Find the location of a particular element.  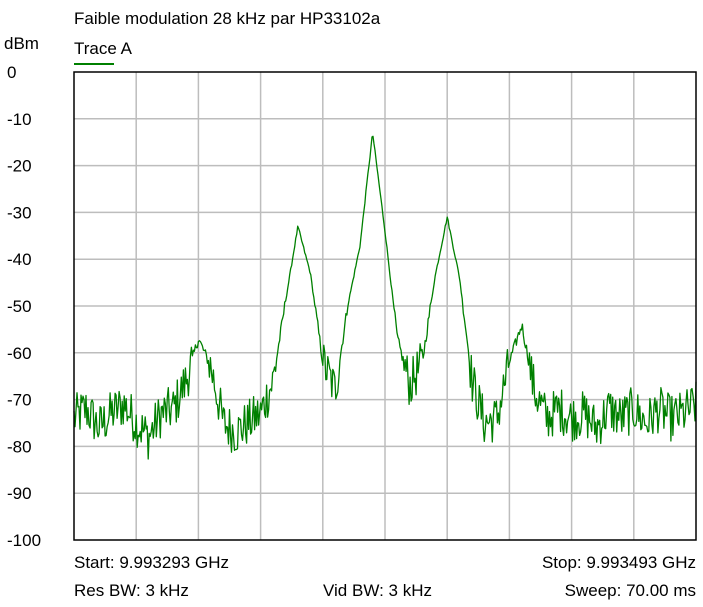

video-bandwidth: Vid BW: 3 kHz is located at coordinates (377, 590).